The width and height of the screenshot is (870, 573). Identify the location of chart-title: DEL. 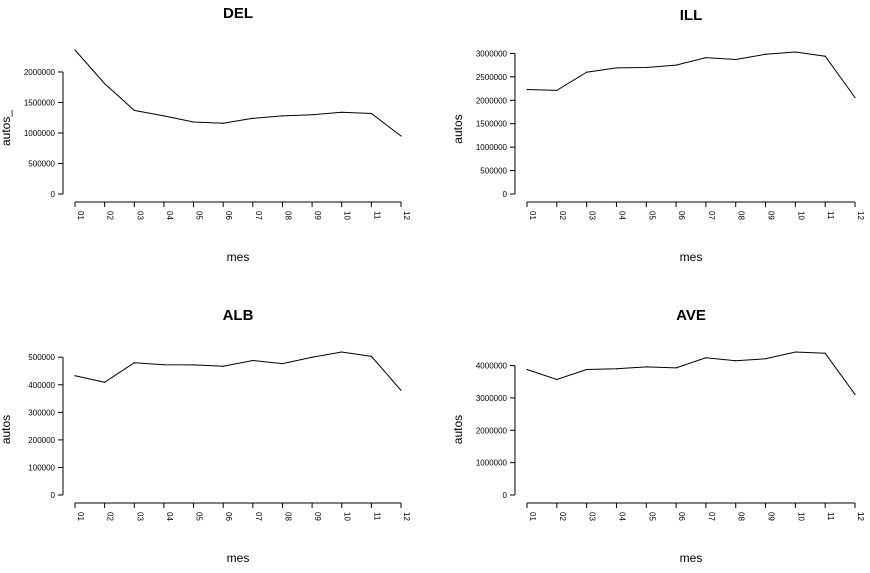
(238, 13).